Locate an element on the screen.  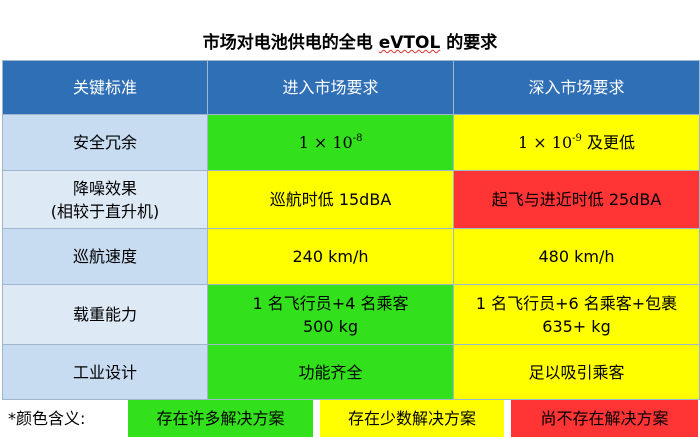
legend-label: *颜色含义: is located at coordinates (47, 418).